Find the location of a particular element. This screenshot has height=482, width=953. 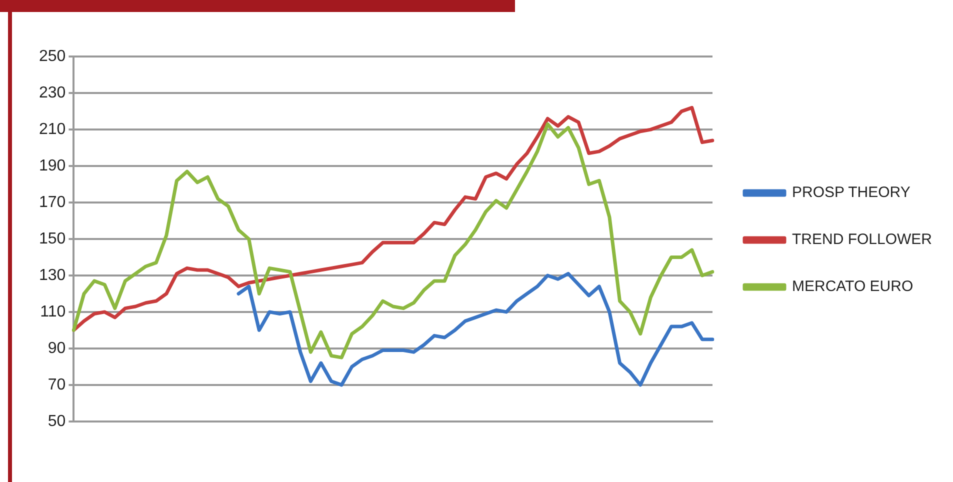

y-tick-label: 130 is located at coordinates (52, 275).